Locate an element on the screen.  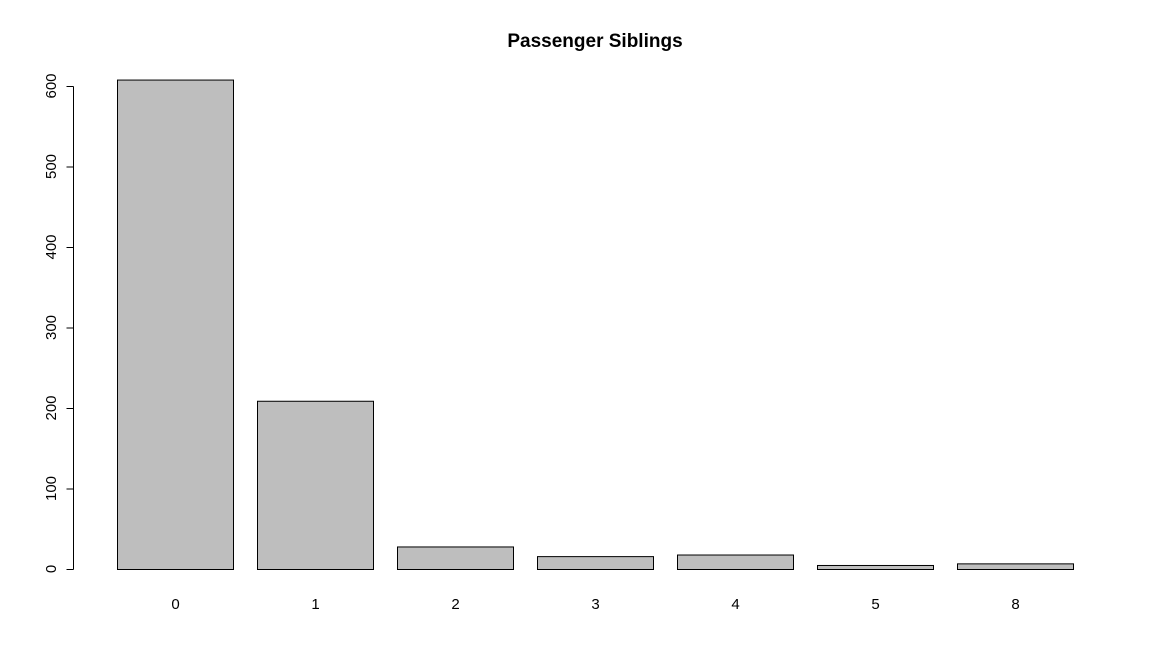
x-tick-label-1: 1 is located at coordinates (315, 604).